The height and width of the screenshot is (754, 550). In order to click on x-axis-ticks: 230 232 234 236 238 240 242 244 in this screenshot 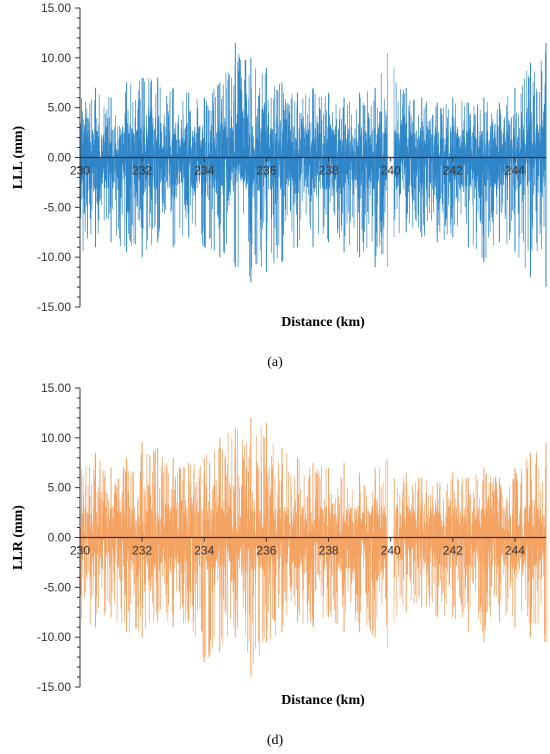, I will do `click(297, 167)`.